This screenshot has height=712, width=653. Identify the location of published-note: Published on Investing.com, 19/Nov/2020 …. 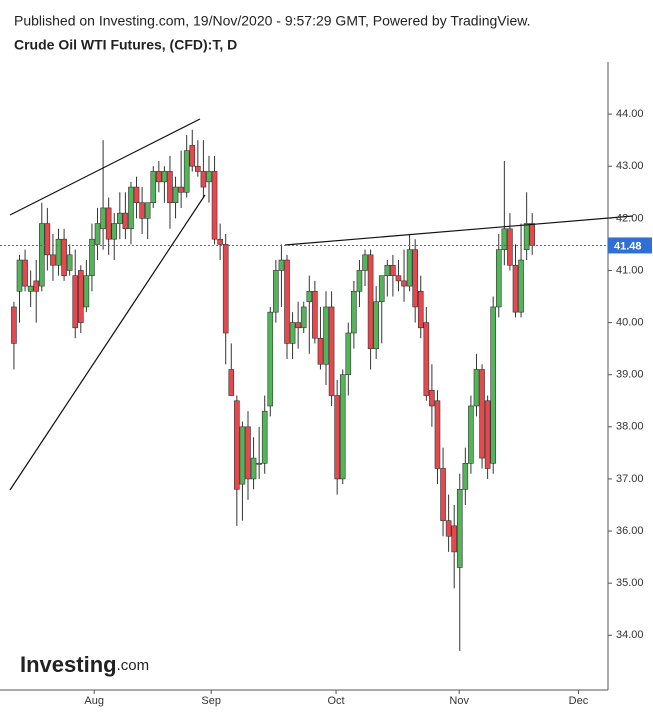
(272, 21).